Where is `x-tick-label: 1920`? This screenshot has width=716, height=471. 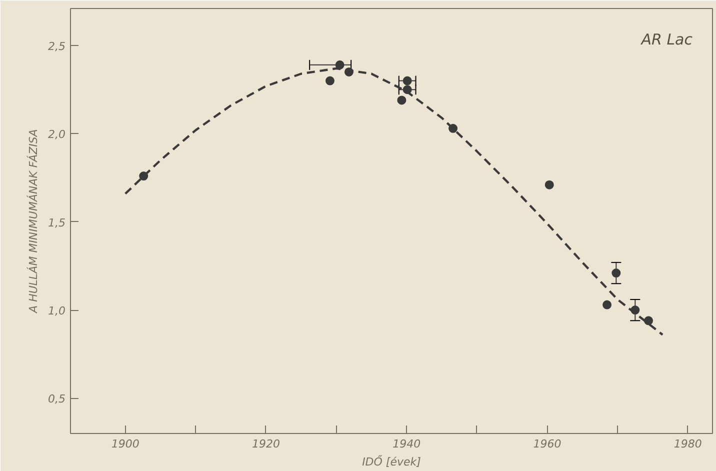
x-tick-label: 1920 is located at coordinates (266, 444).